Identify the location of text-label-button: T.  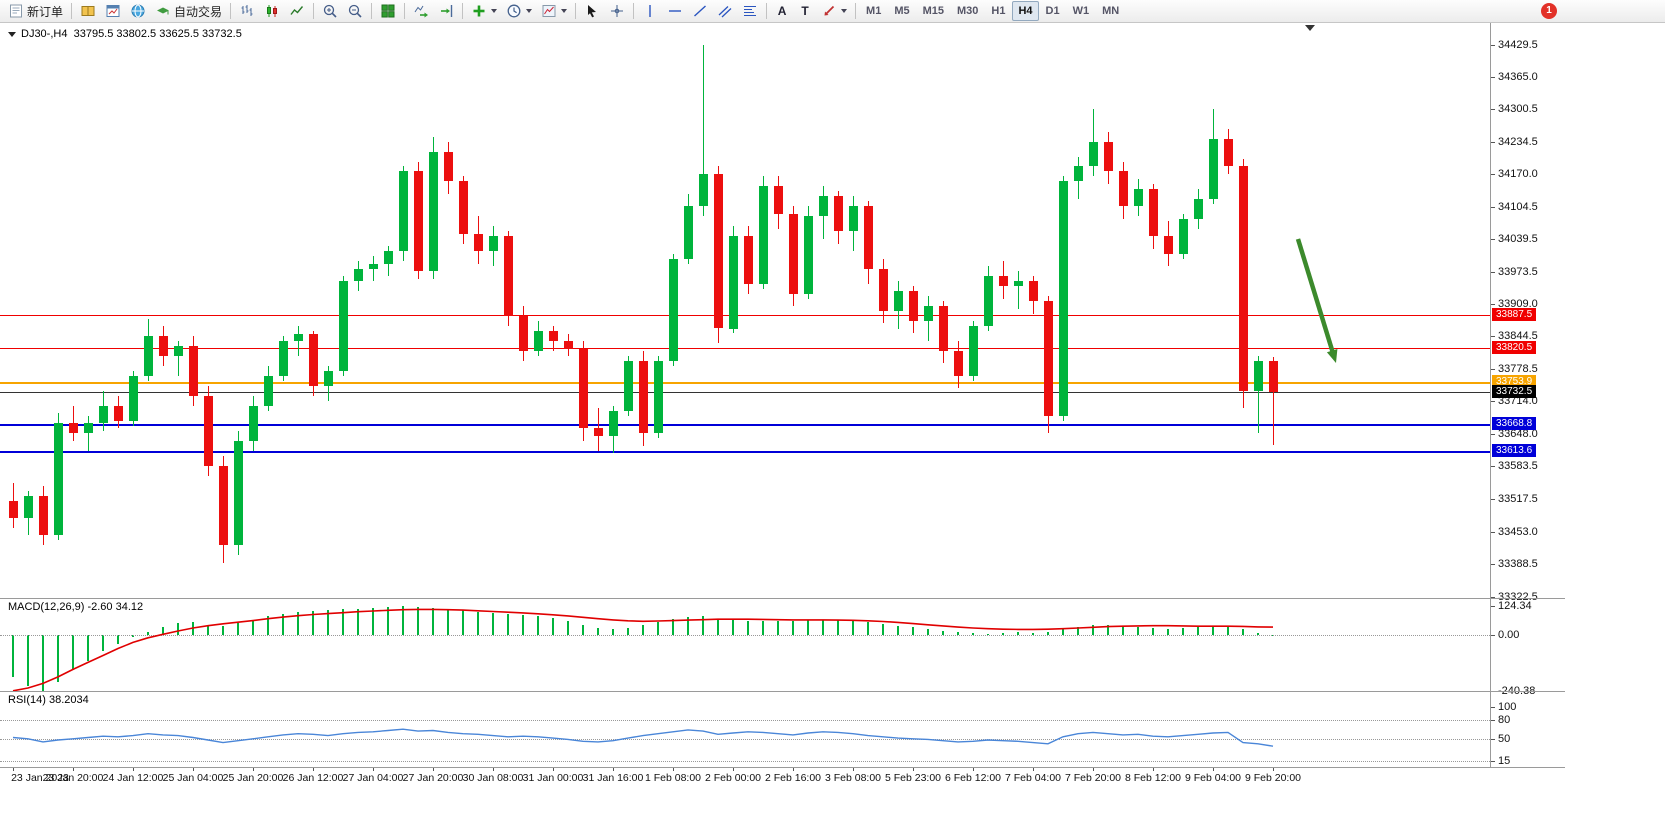
(805, 11).